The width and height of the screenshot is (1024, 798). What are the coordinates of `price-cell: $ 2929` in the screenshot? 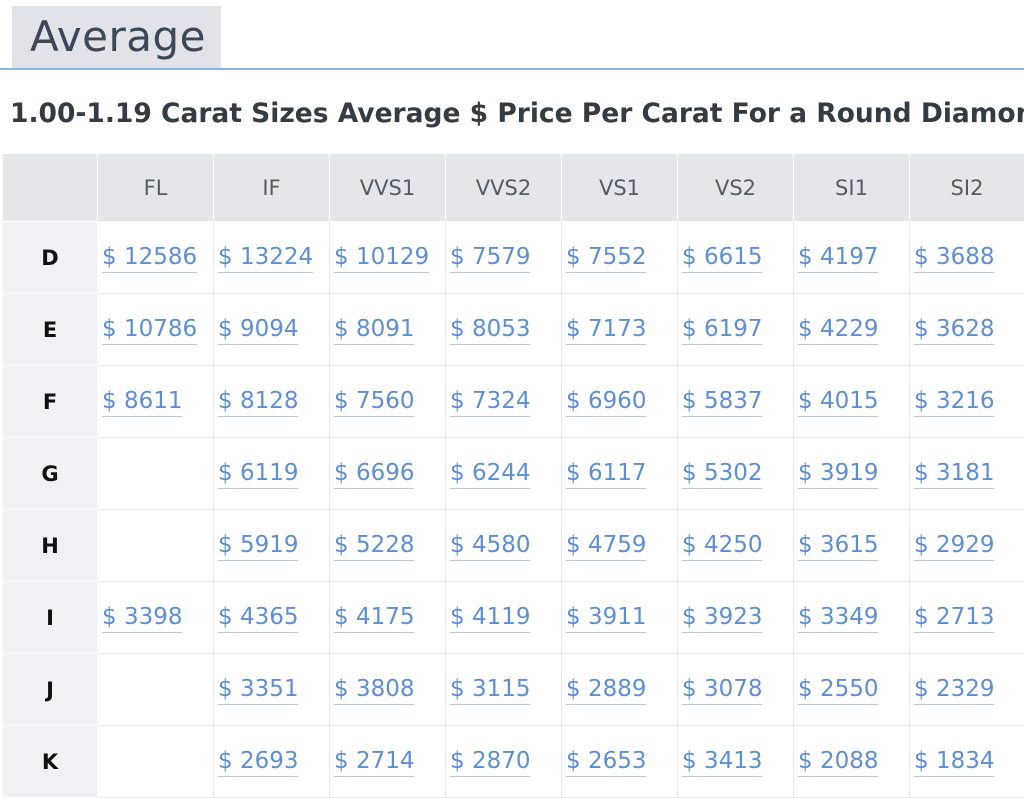 It's located at (966, 545).